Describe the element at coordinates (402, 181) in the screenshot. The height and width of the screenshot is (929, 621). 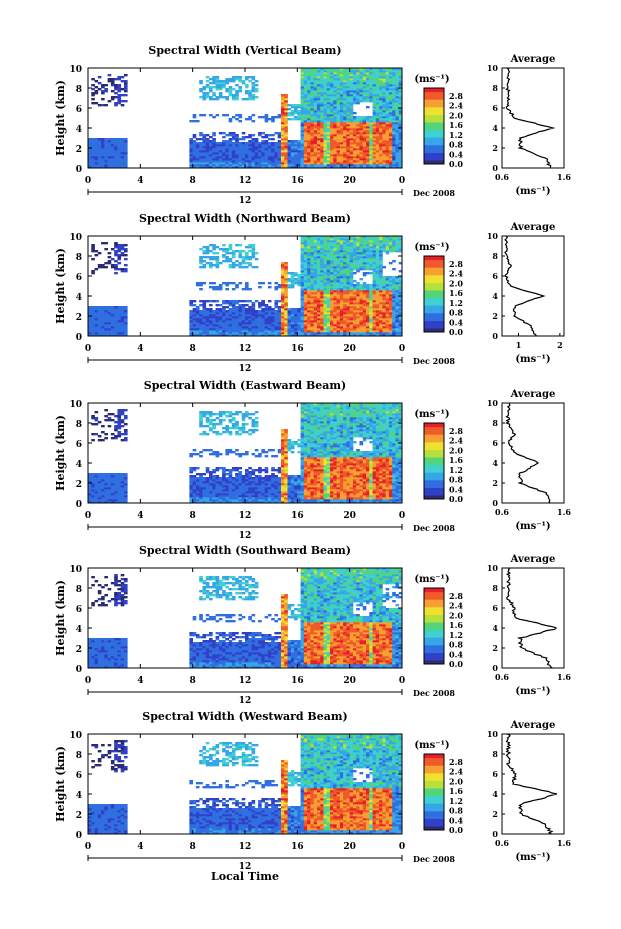
I see `x-tick-label: 0` at that location.